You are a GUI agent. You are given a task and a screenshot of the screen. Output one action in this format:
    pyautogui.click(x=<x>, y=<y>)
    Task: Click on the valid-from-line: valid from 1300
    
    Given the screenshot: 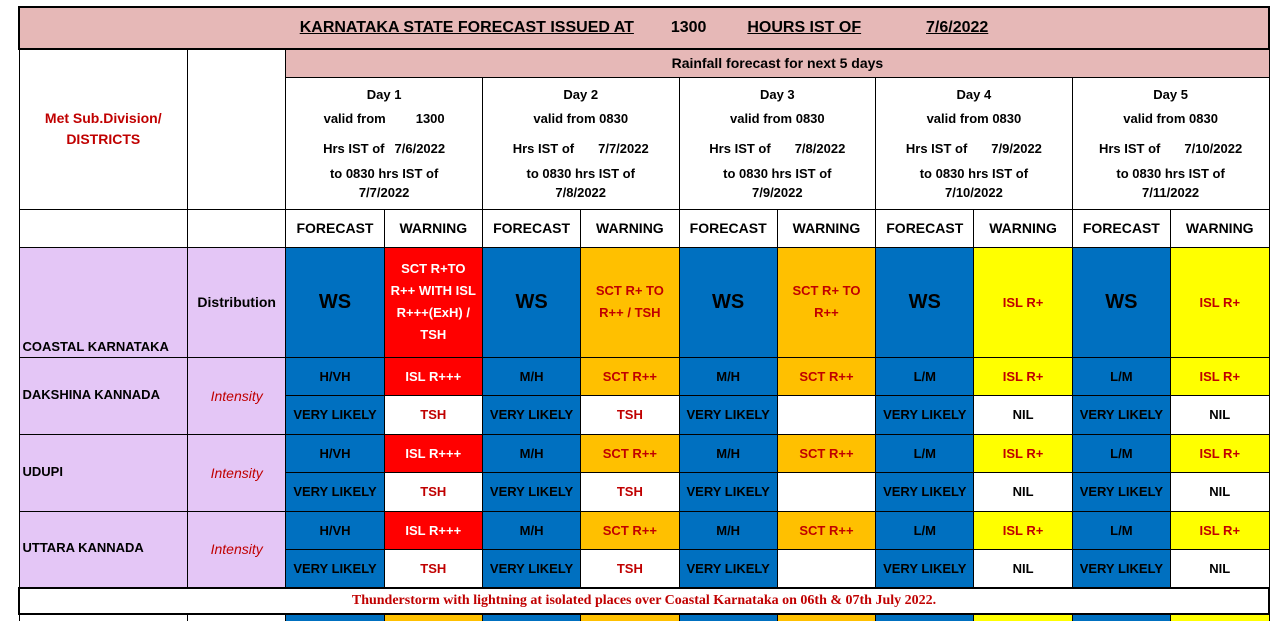 What is the action you would take?
    pyautogui.click(x=384, y=119)
    